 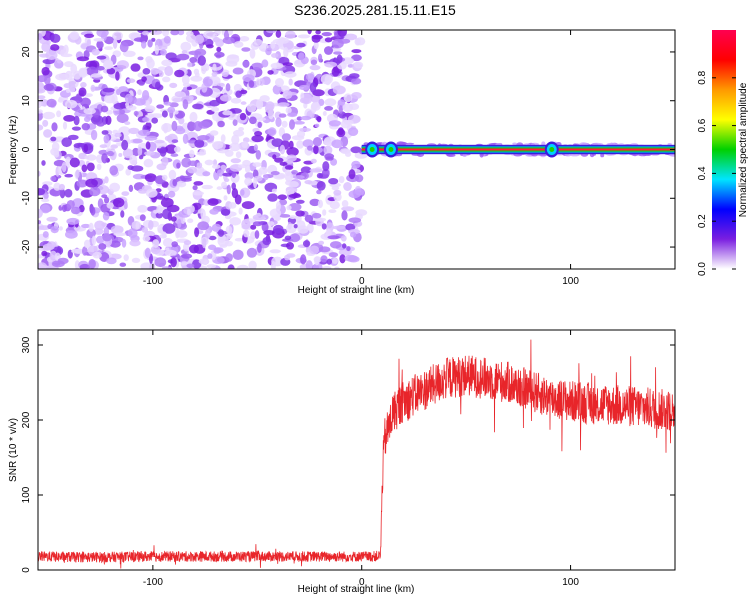 I want to click on colorbar-label: Normalized spectral amplitude, so click(x=743, y=149).